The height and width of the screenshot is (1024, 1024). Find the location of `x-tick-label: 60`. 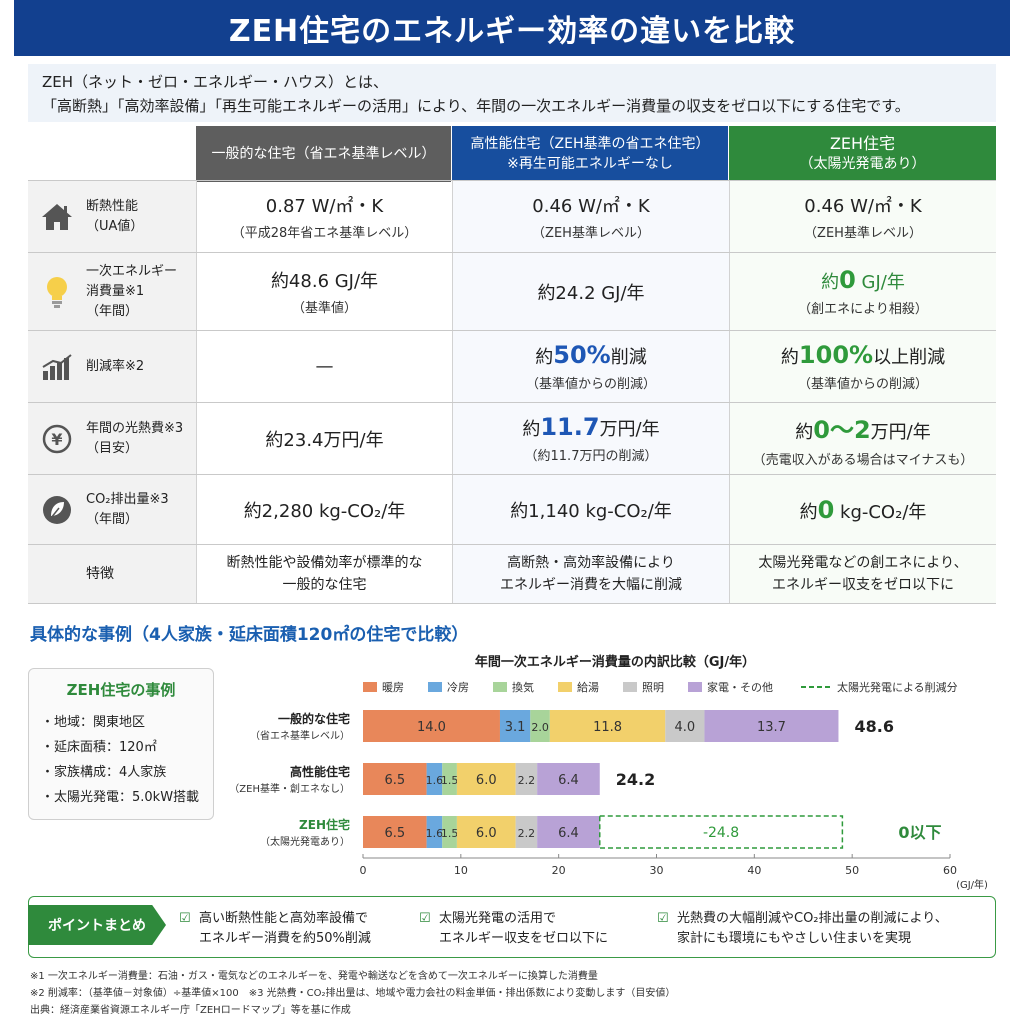

x-tick-label: 60 is located at coordinates (950, 870).